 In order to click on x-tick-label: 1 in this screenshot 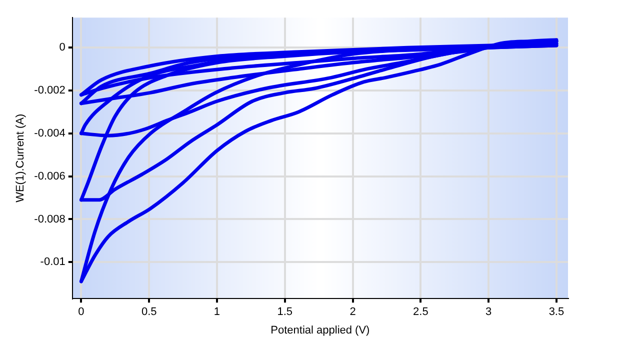, I will do `click(217, 312)`.